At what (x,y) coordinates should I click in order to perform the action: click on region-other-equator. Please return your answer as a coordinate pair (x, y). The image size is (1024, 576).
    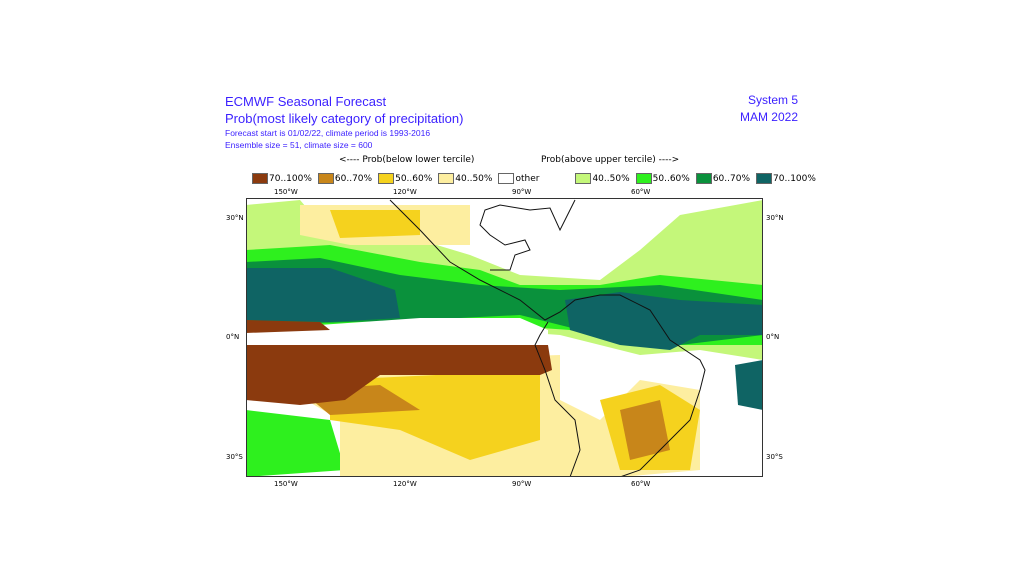
    Looking at the image, I should click on (397, 331).